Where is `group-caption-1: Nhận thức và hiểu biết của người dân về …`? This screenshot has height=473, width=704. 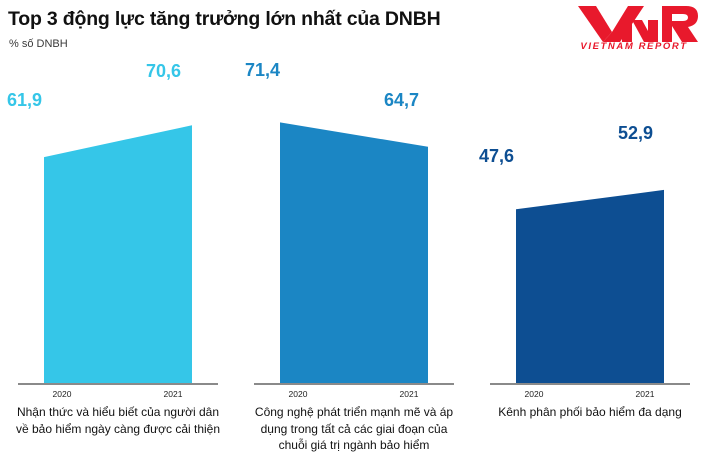
group-caption-1: Nhận thức và hiểu biết của người dân về … is located at coordinates (118, 420).